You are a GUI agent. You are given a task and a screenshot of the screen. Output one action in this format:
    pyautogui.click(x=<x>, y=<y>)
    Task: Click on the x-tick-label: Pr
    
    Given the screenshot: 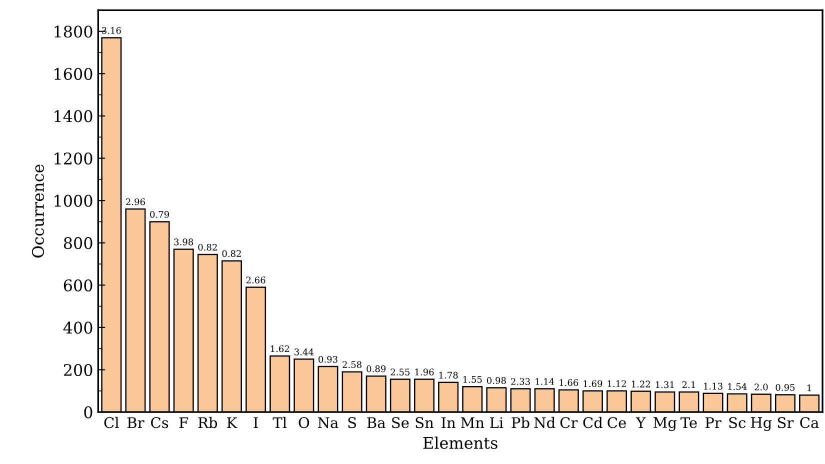 What is the action you would take?
    pyautogui.click(x=713, y=422)
    